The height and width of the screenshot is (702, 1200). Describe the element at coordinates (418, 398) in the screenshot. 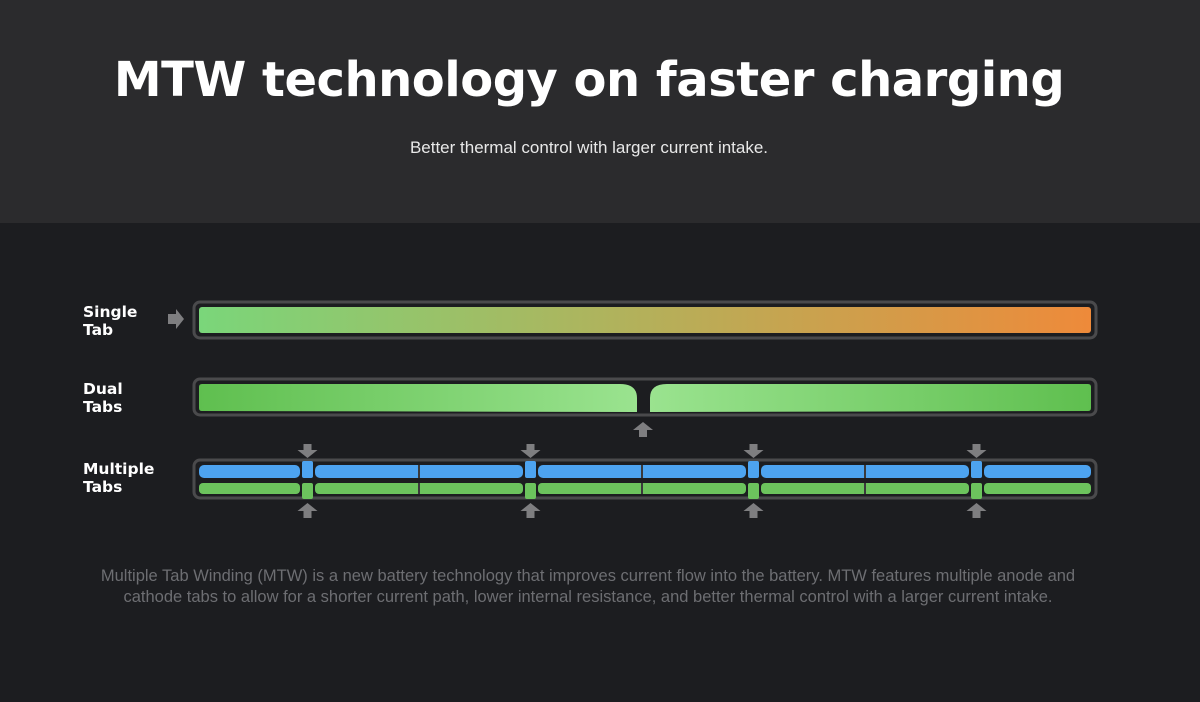

I see `dual-tabs-left-cell` at that location.